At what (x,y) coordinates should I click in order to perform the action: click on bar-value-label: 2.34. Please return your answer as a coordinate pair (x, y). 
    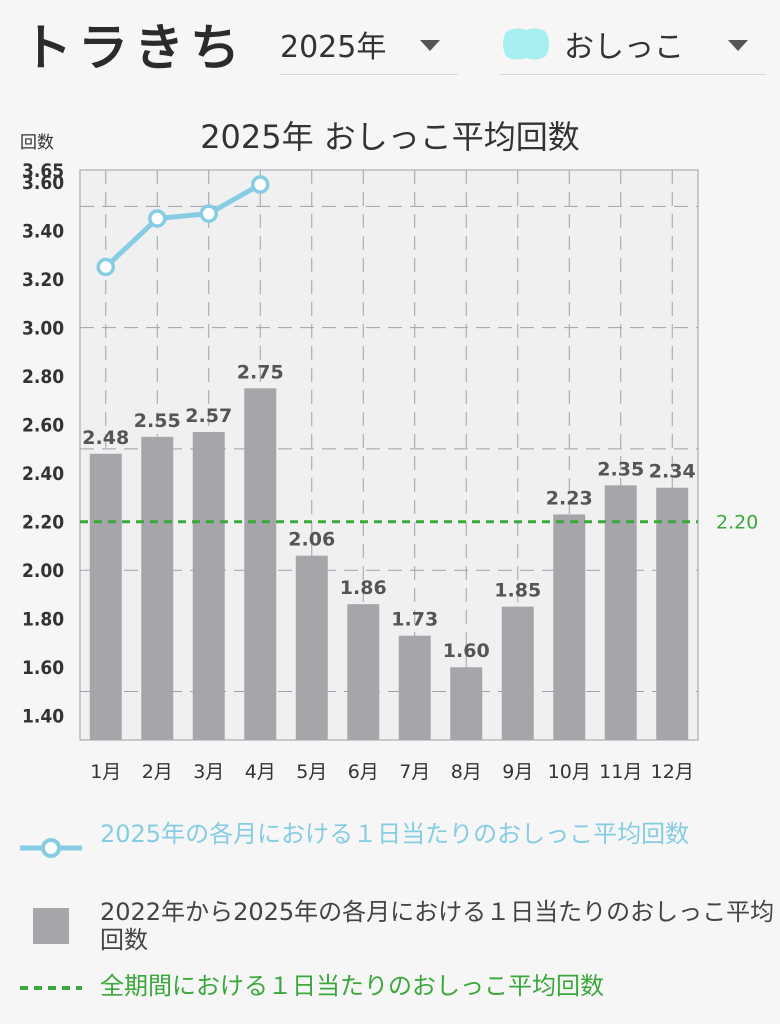
    Looking at the image, I should click on (672, 472).